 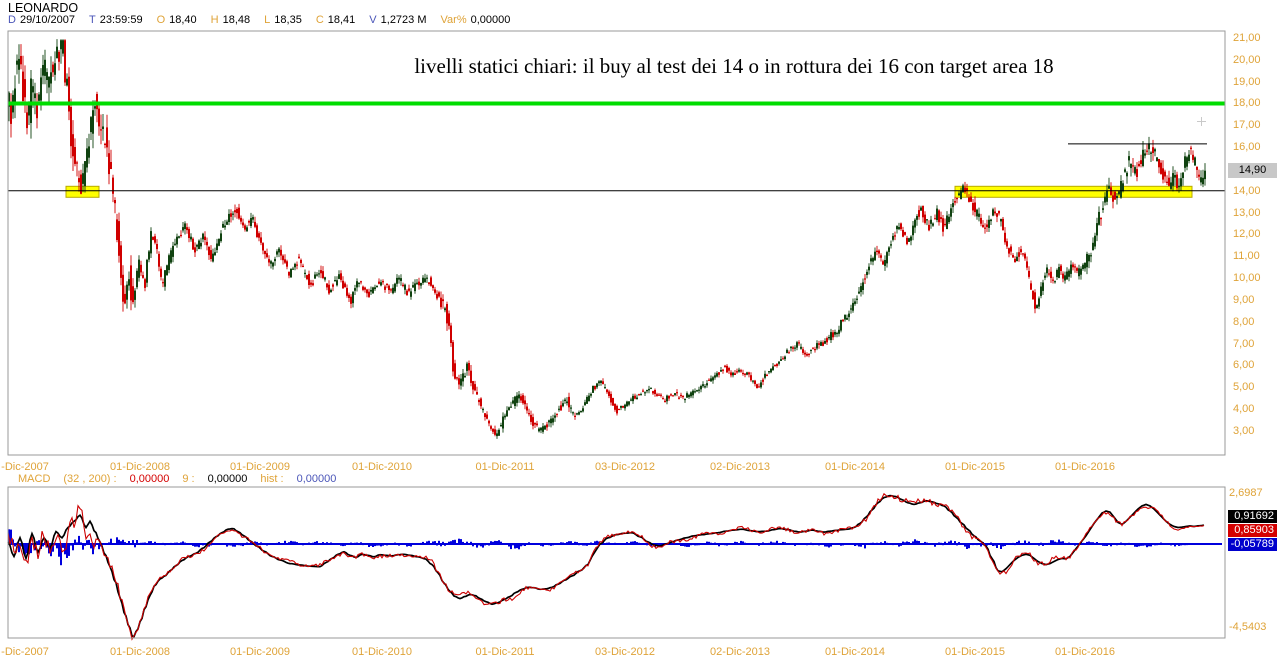 I want to click on price-tick-label: 7,00, so click(x=1244, y=343).